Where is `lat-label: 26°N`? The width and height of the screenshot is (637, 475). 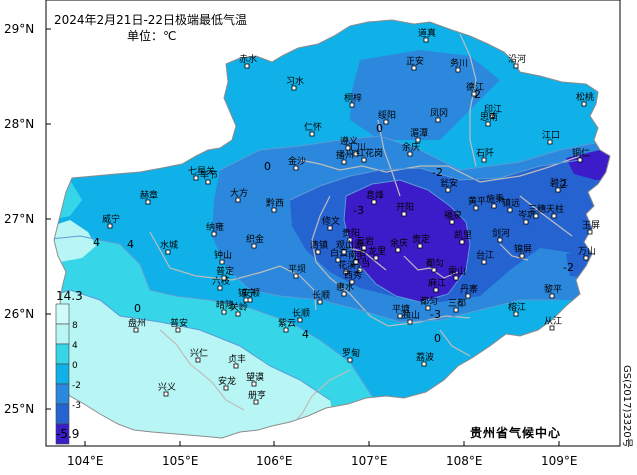 lat-label: 26°N is located at coordinates (19, 314).